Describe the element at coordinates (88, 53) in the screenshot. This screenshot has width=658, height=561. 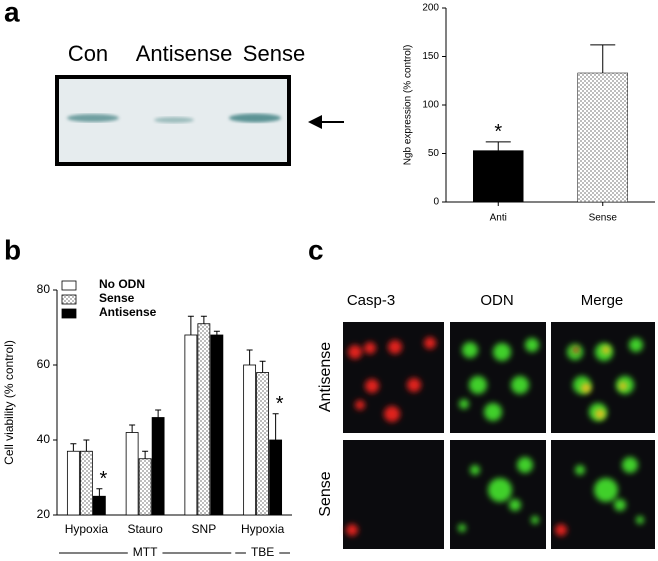
I see `lane-label: Con` at that location.